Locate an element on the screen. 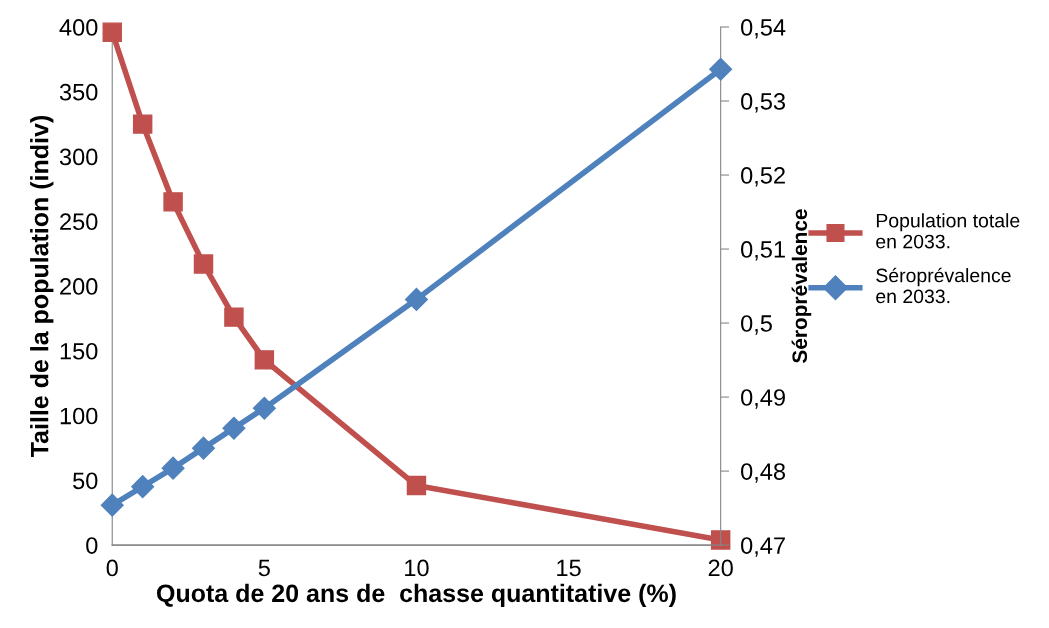 The width and height of the screenshot is (1049, 628). y-tick-label: 250 is located at coordinates (79, 222).